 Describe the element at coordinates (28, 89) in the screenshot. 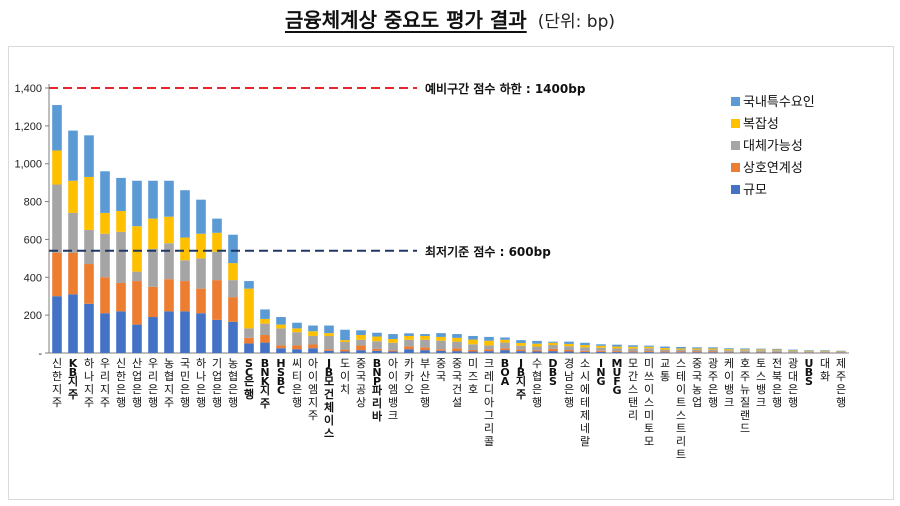

I see `y-tick-label: 1,400` at that location.